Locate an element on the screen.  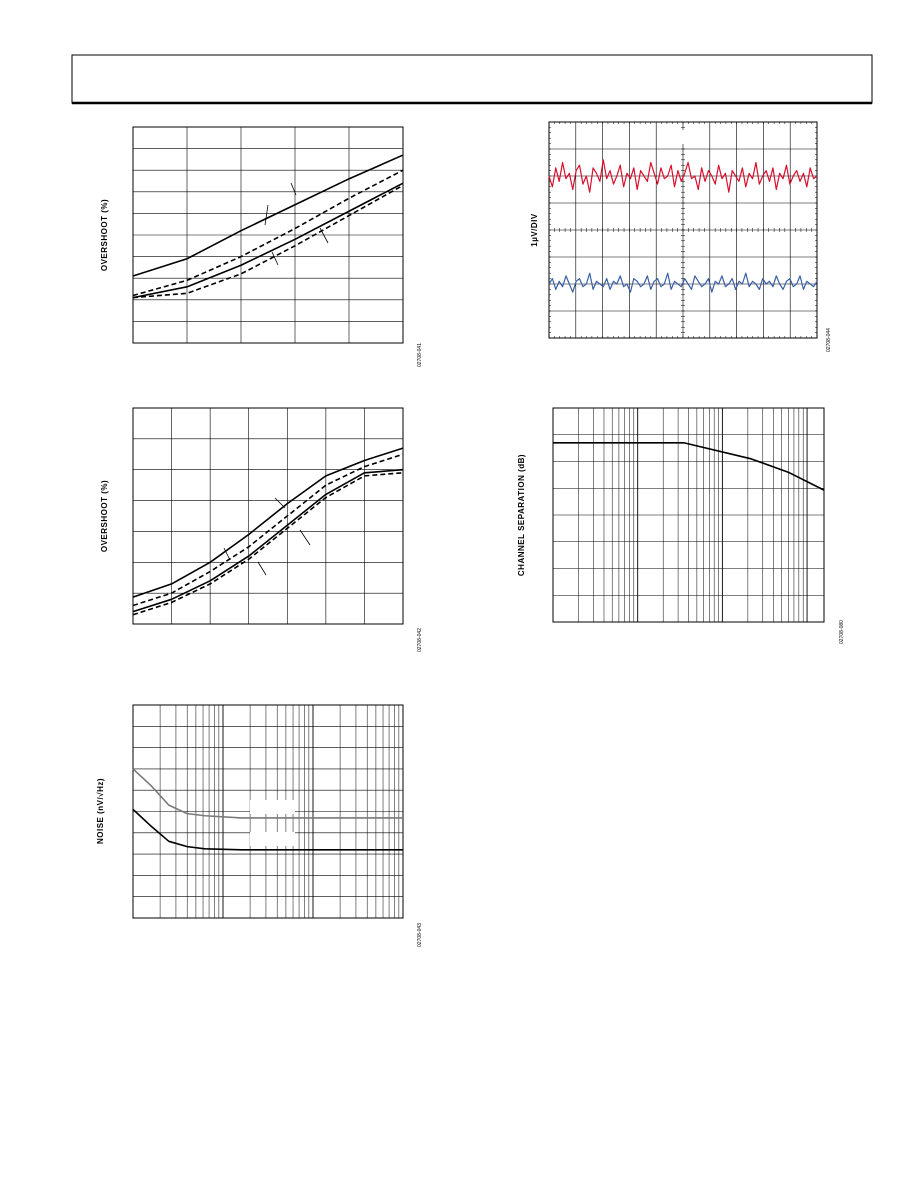
y-axis-label: CHANNEL SEPARATION (dB) is located at coordinates (521, 515).